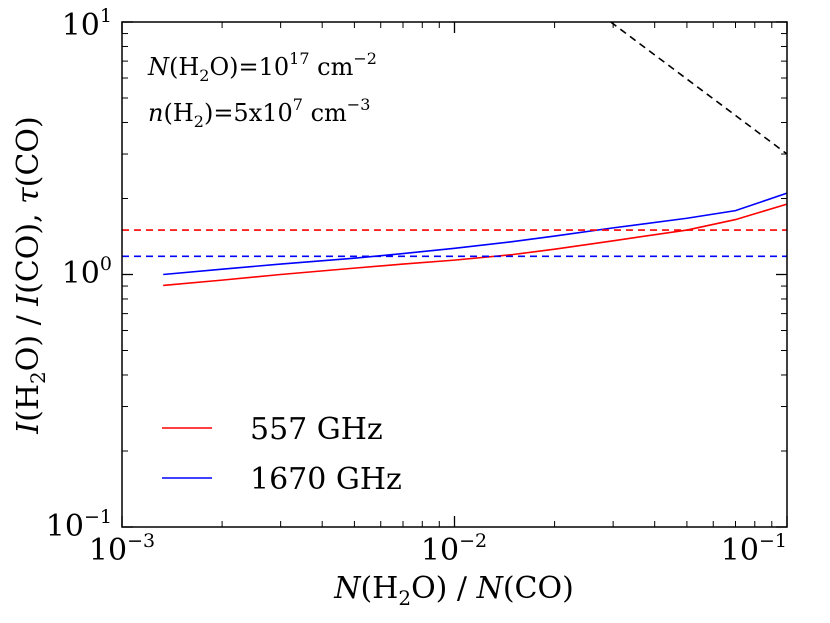 The image size is (830, 623). Describe the element at coordinates (87, 272) in the screenshot. I see `ytick-label-10^0: 10⁰` at that location.